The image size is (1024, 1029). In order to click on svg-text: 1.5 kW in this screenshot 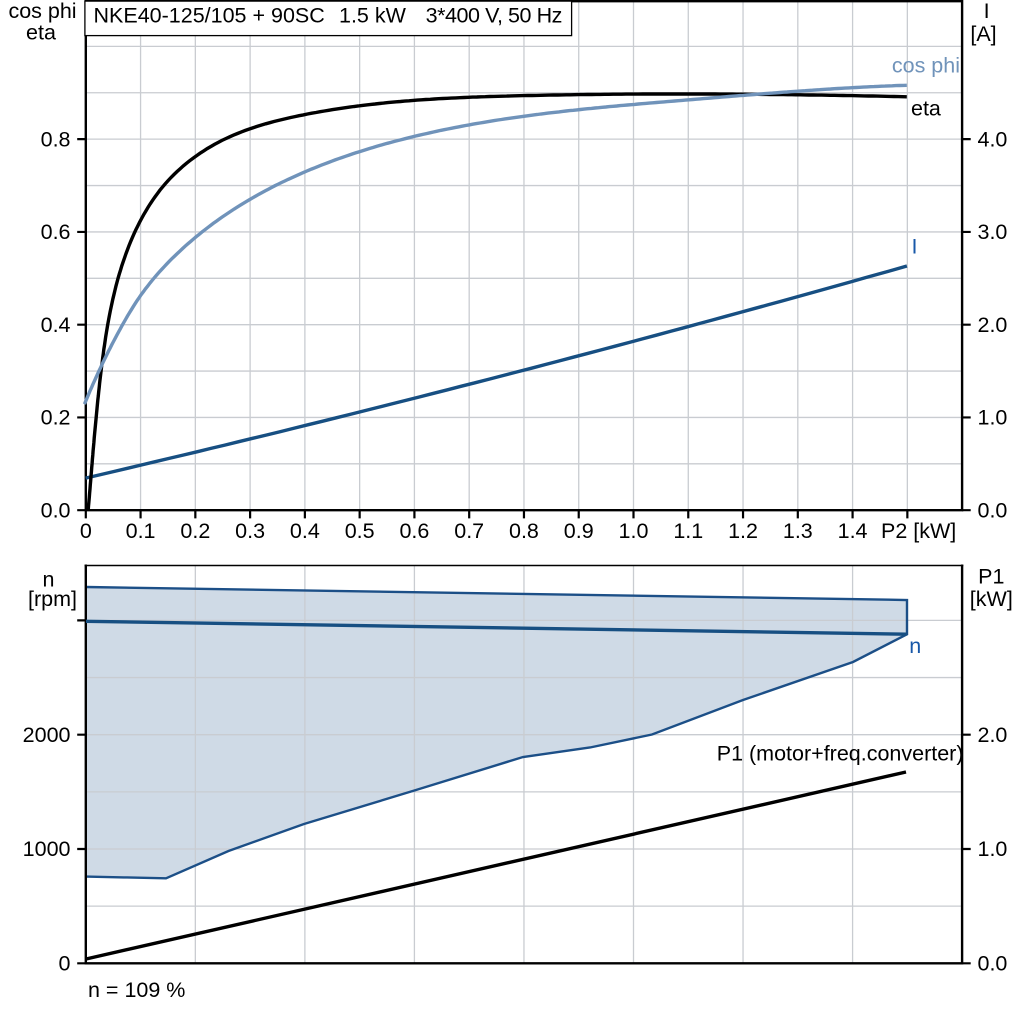, I will do `click(373, 16)`.